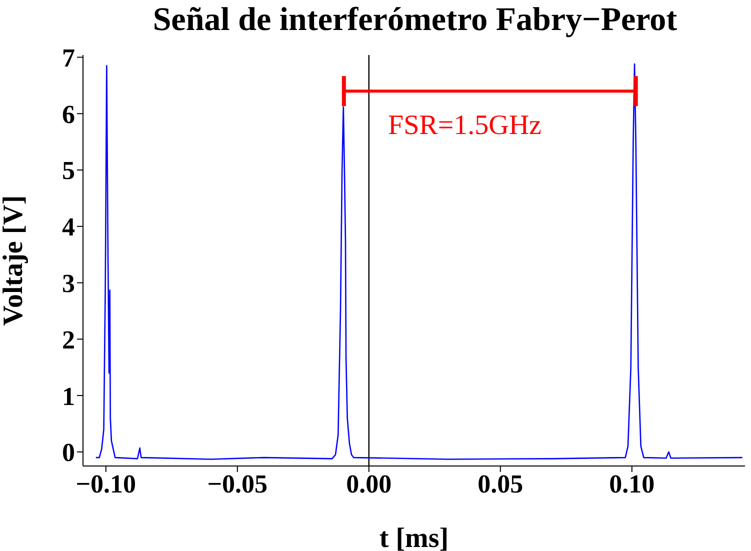  I want to click on chart-title: Señal de interferómetro Fabry−Perot, so click(415, 20).